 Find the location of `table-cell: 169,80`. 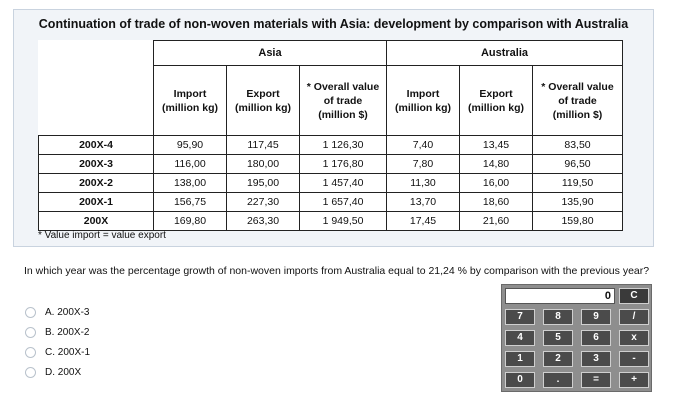

table-cell: 169,80 is located at coordinates (190, 221).